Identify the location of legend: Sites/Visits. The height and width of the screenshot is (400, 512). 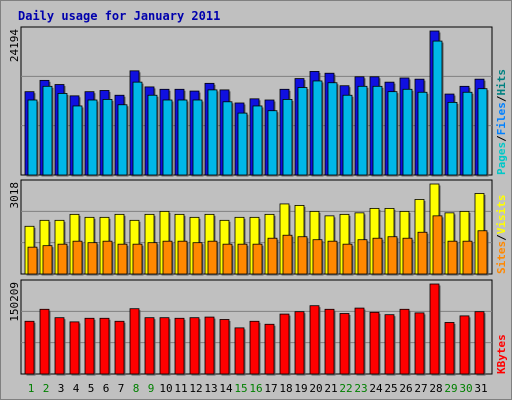
(501, 235).